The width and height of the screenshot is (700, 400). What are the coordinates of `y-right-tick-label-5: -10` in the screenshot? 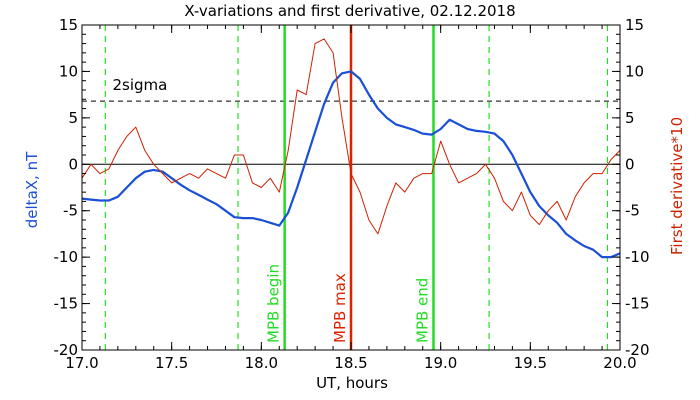 It's located at (637, 257).